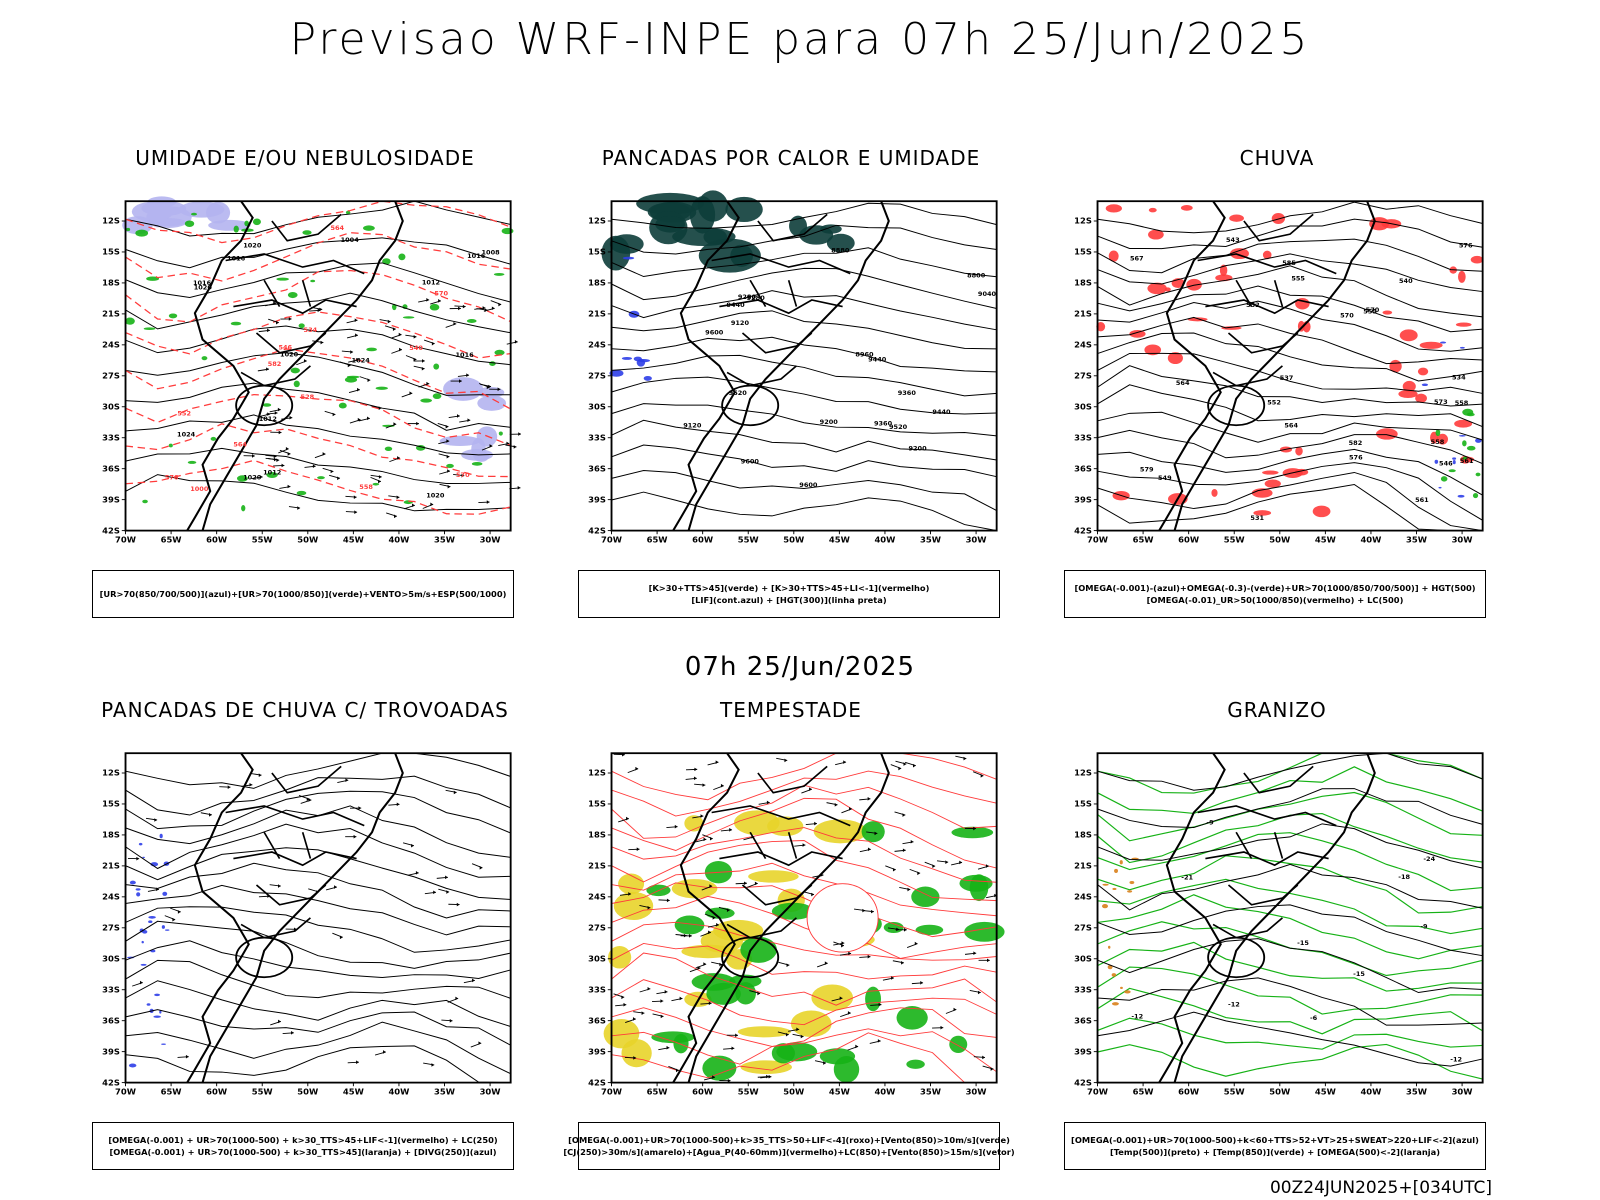  I want to click on contour-label: 543, so click(1233, 240).